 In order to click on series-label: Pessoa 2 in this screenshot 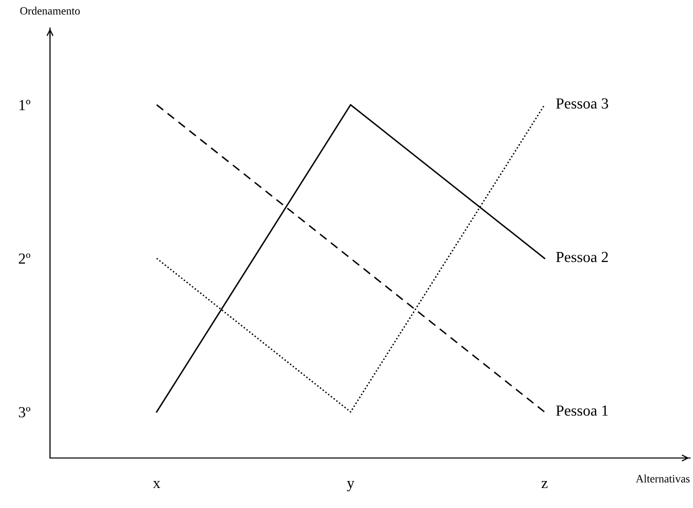, I will do `click(582, 257)`.